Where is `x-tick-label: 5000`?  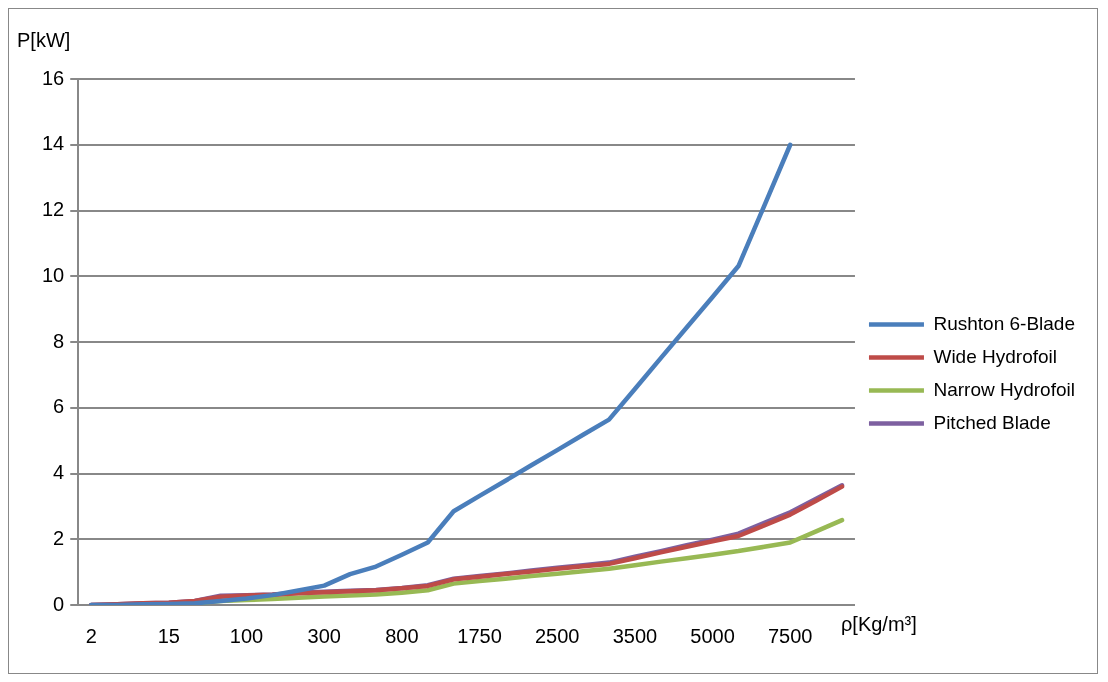
x-tick-label: 5000 is located at coordinates (712, 635).